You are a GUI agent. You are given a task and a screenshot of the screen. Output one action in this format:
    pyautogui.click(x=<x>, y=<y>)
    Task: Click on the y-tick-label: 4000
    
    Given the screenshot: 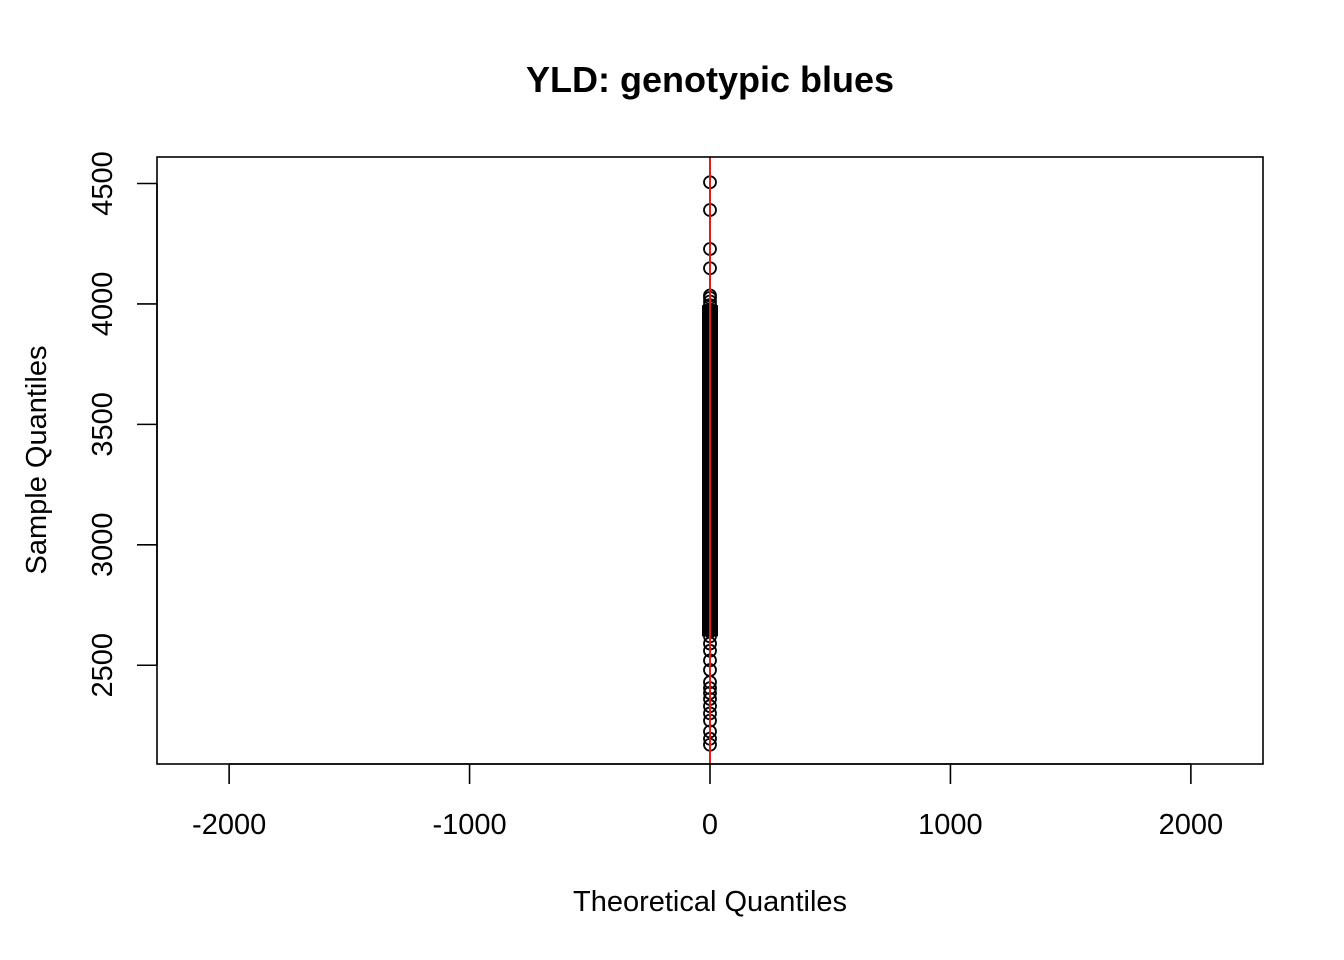 What is the action you would take?
    pyautogui.click(x=103, y=304)
    